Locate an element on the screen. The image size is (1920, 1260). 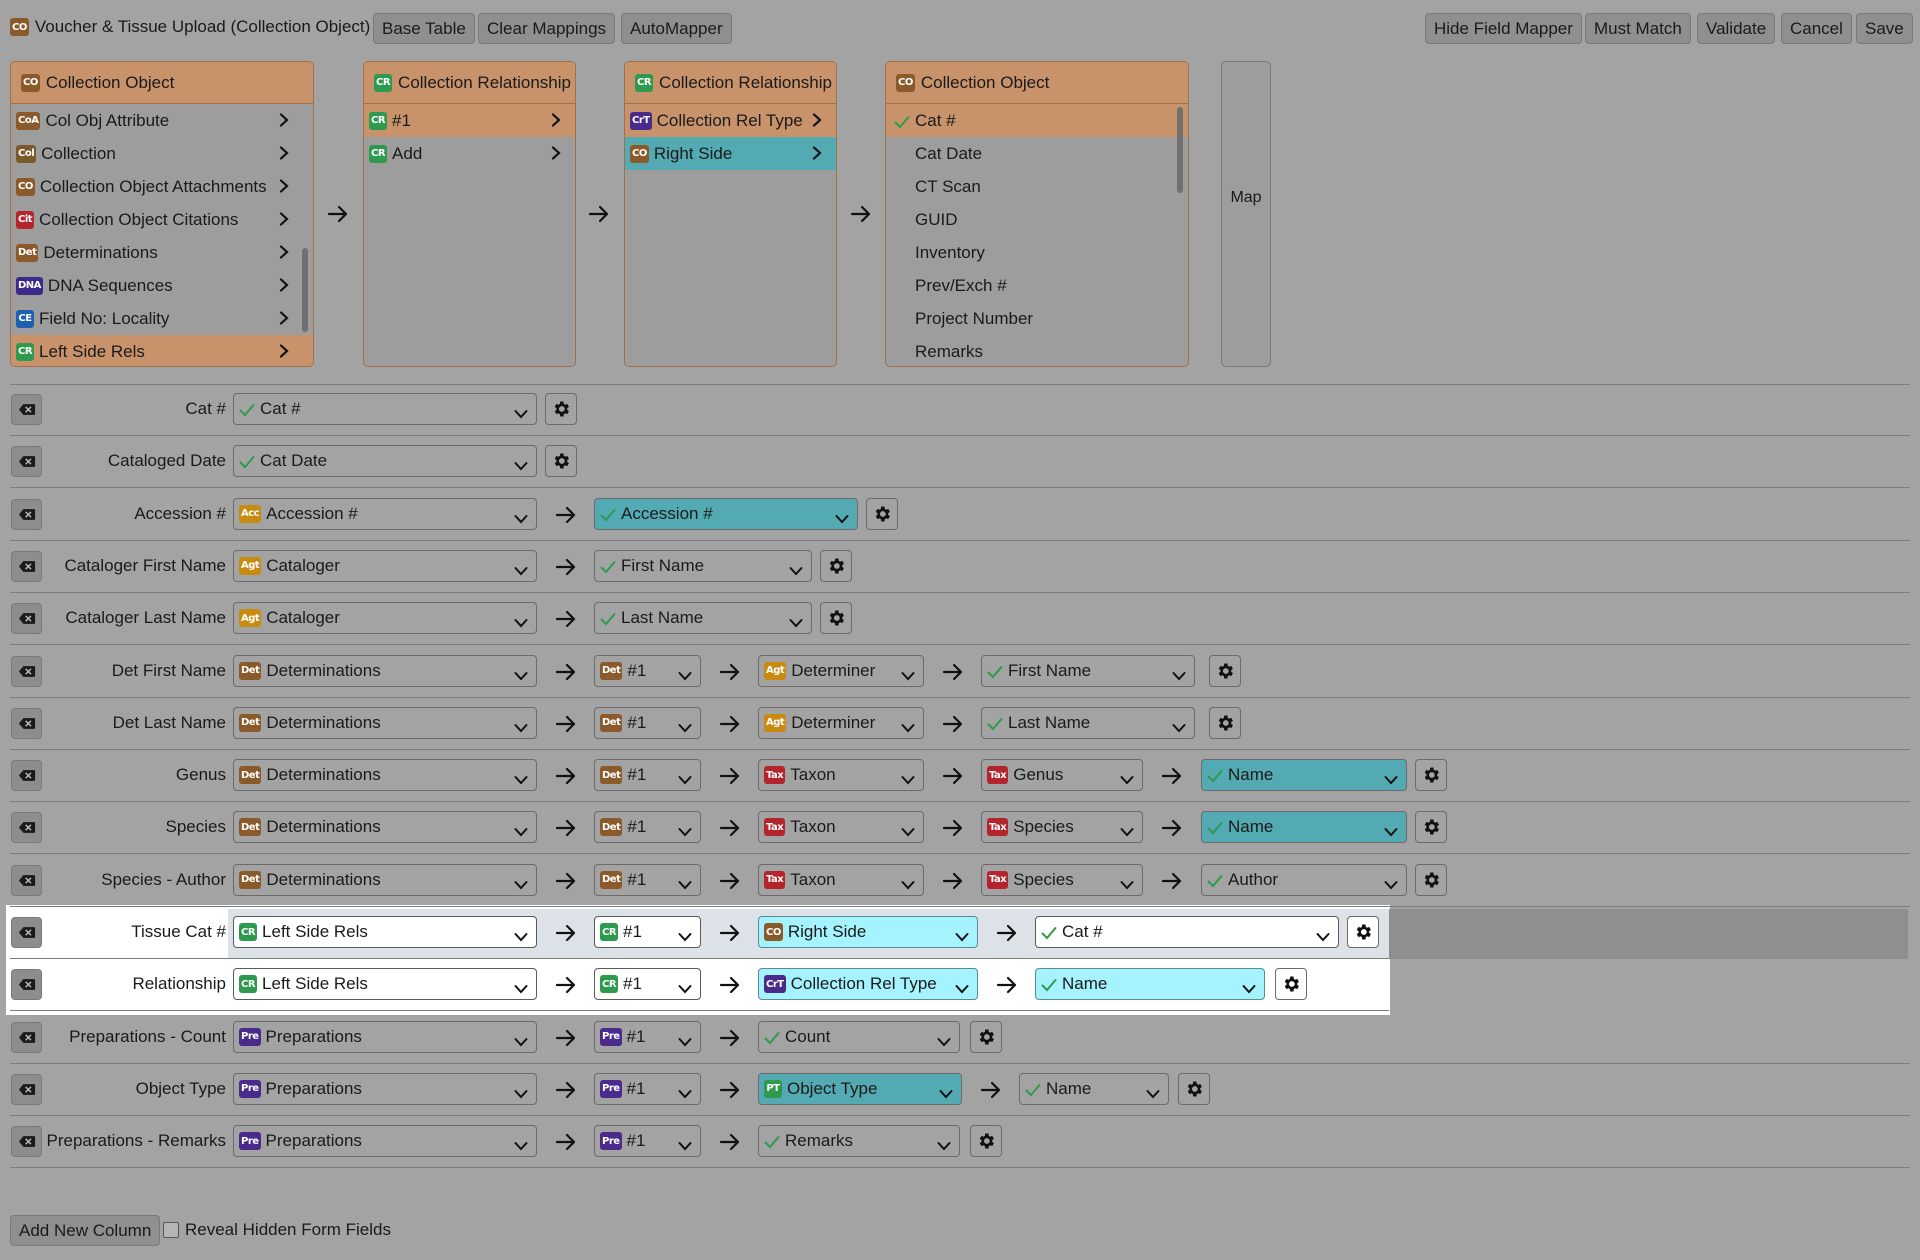
panel-item-collection-rel-type: CrT Collection Rel Type is located at coordinates (730, 120).